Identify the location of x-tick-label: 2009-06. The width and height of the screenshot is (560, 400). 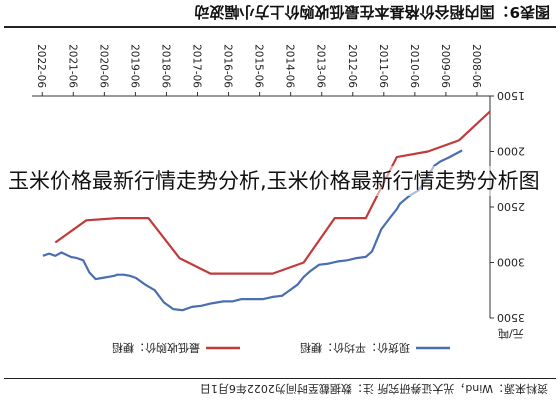
(445, 66).